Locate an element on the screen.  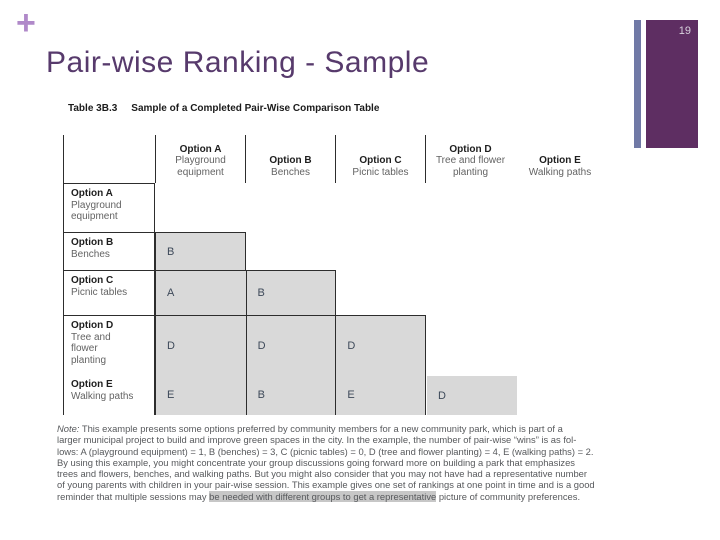
row-header-option-e: Option E Walking paths is located at coordinates (109, 395).